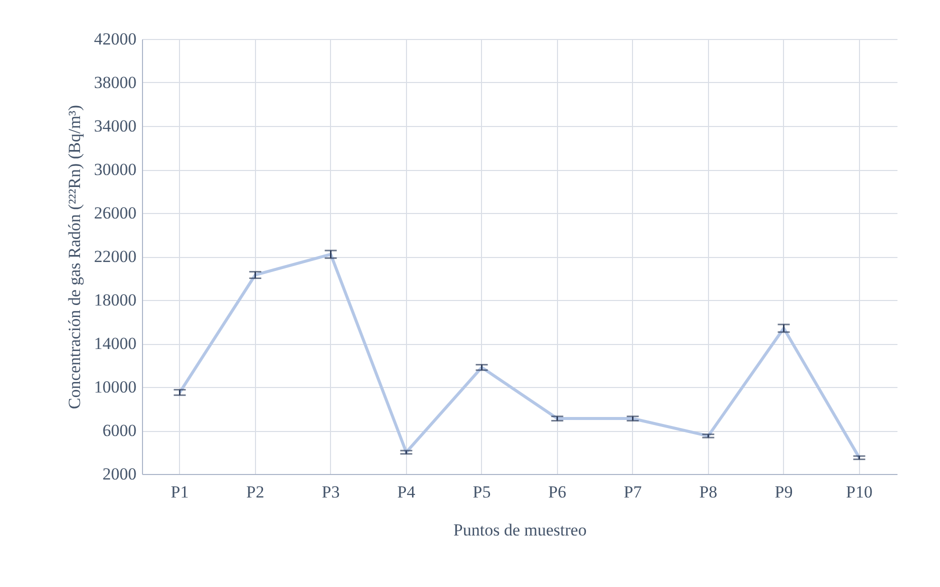  Describe the element at coordinates (115, 256) in the screenshot. I see `y-tick-label: 22000` at that location.